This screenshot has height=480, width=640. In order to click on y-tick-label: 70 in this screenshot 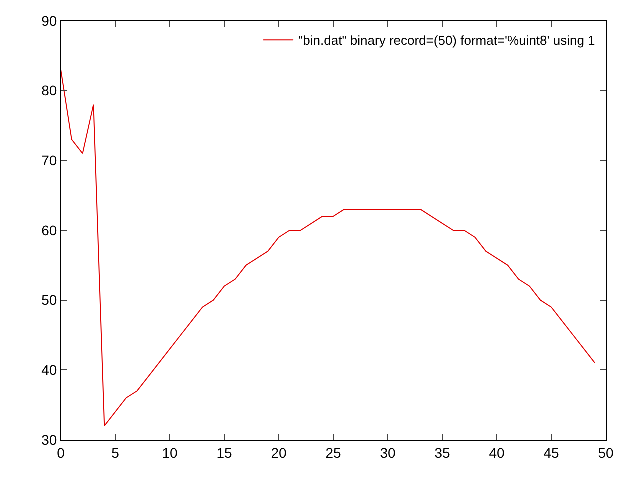, I will do `click(50, 160)`.